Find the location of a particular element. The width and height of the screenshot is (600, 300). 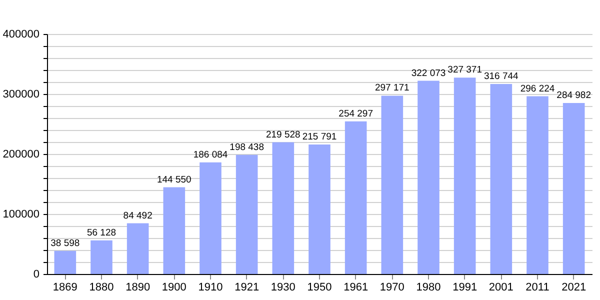

data-label: 316 744 is located at coordinates (501, 76).